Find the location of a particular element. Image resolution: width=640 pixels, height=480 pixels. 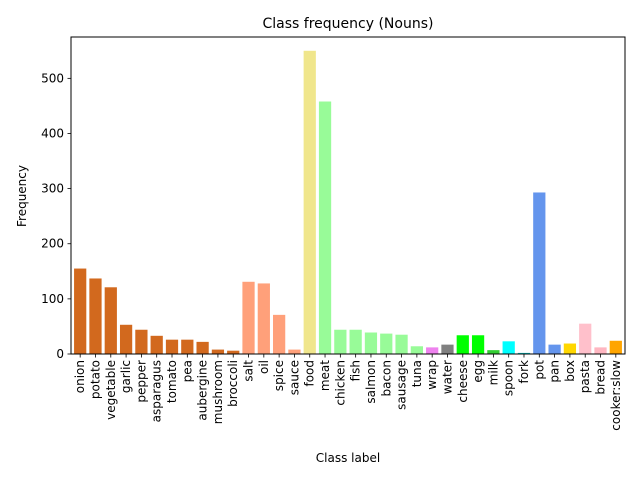

x-tick-label: bread is located at coordinates (601, 377).